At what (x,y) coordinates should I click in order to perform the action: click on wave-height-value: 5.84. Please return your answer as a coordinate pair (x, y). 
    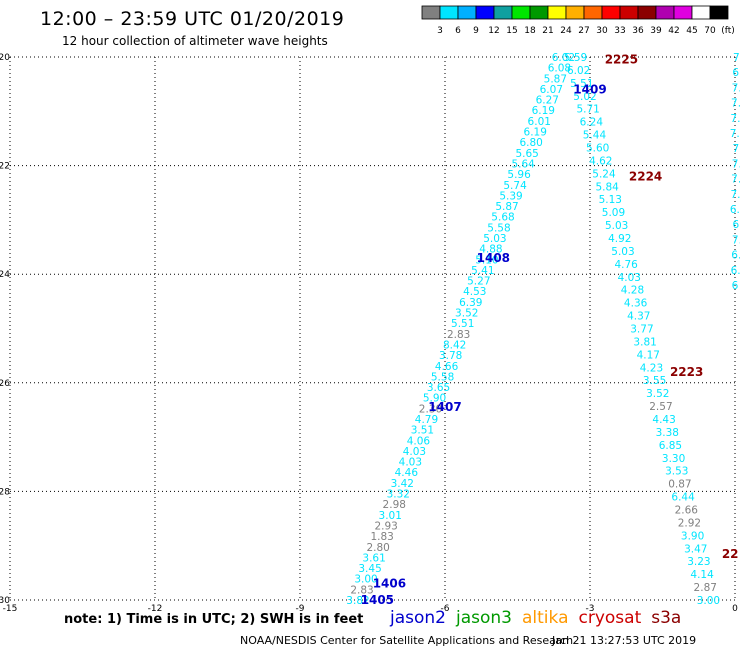
    Looking at the image, I should click on (607, 187).